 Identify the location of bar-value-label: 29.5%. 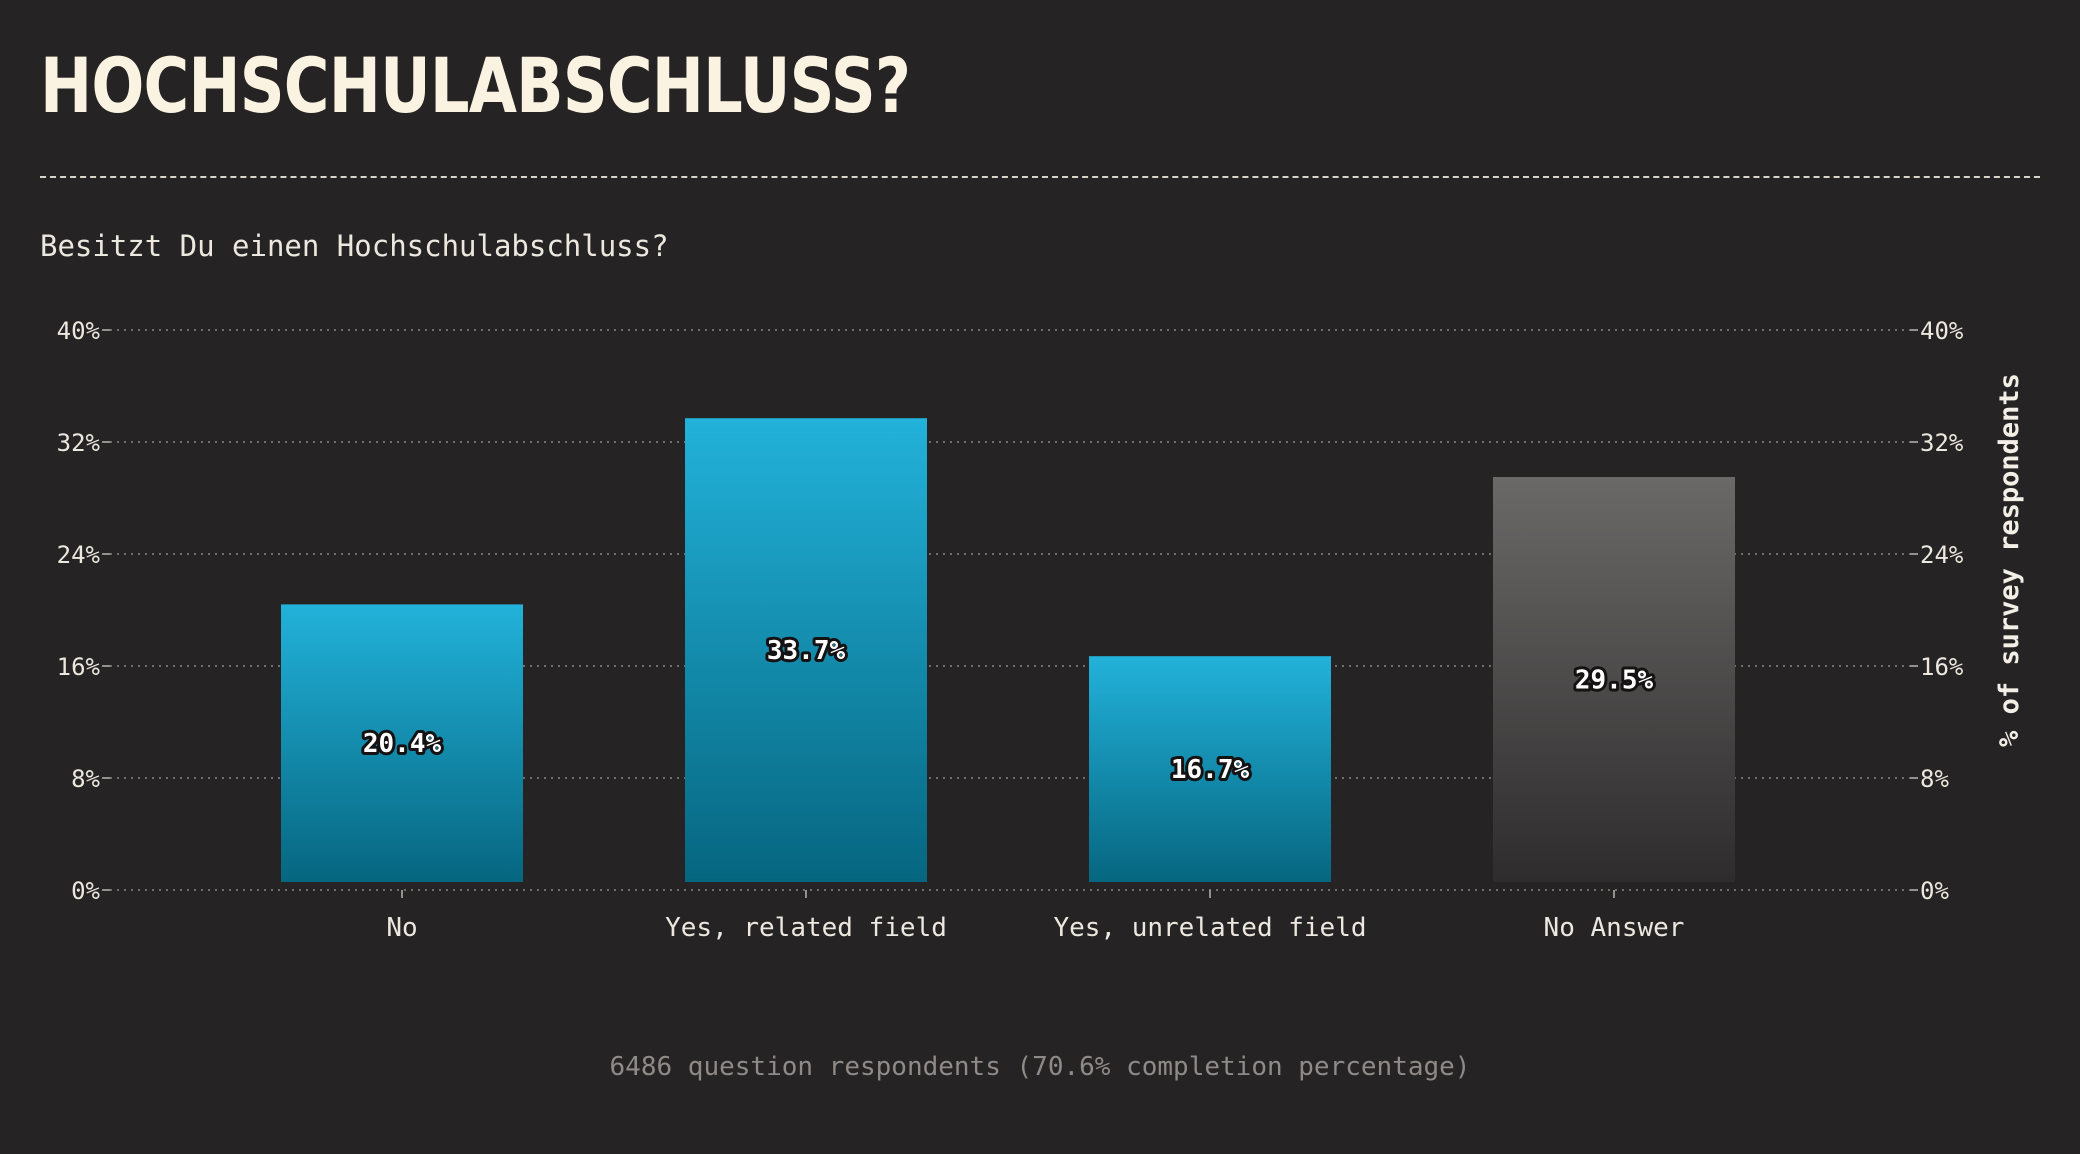
(1614, 681).